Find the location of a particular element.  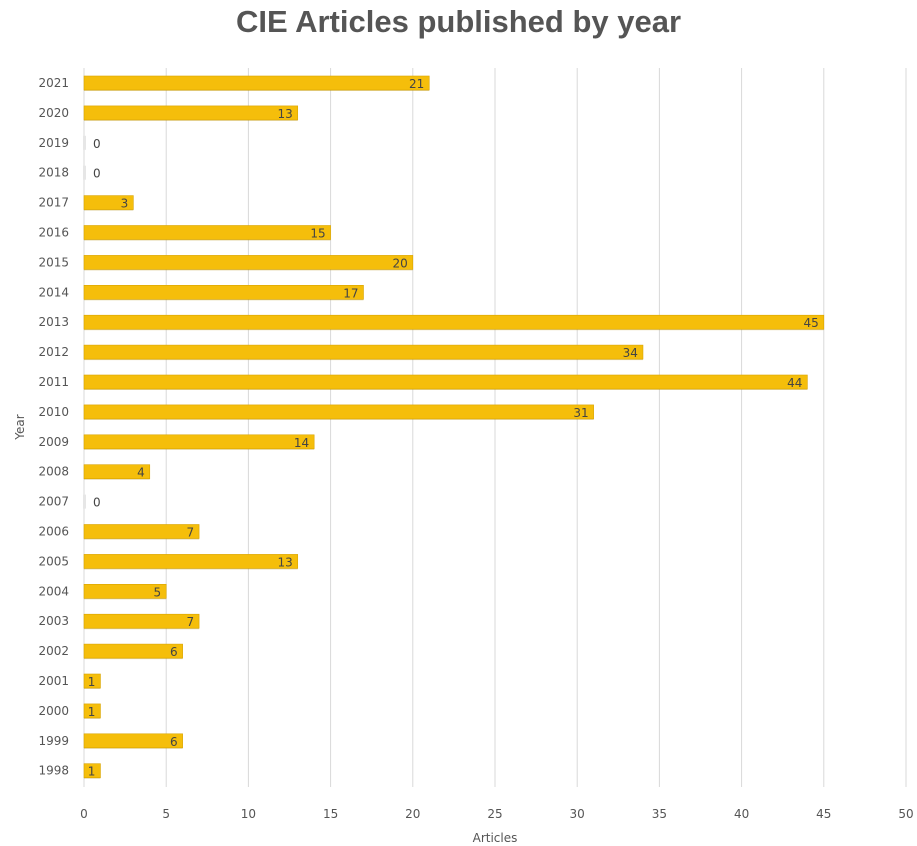

data-label: 45 is located at coordinates (811, 323).